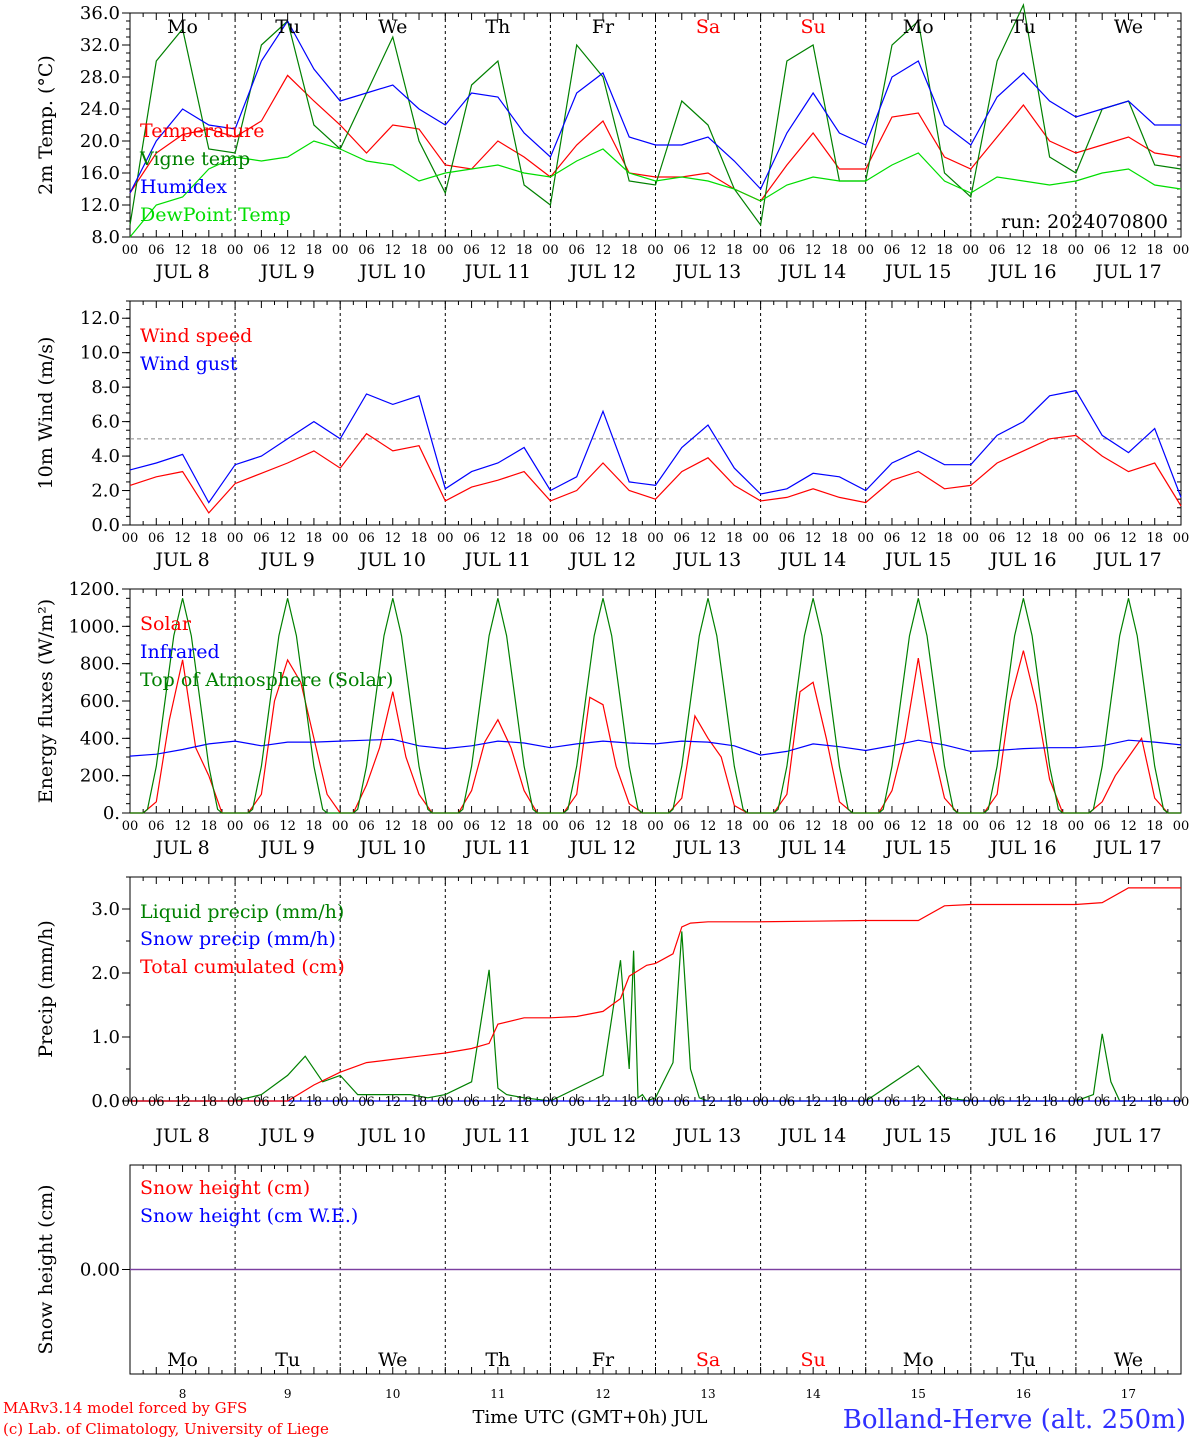 This screenshot has width=1194, height=1440. I want to click on y-axis-title: Energy fluxes (W/m²), so click(46, 701).